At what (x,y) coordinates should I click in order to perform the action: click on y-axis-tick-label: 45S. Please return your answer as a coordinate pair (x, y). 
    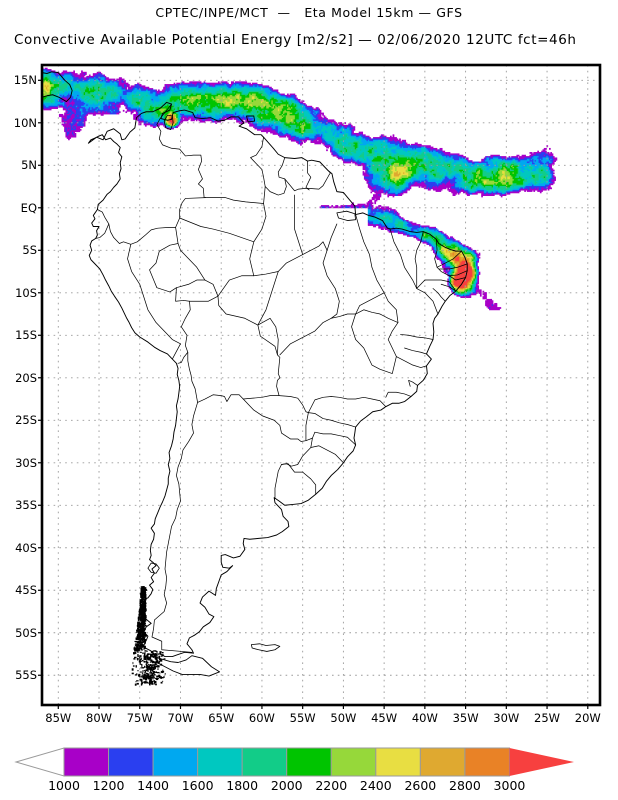
    Looking at the image, I should click on (26, 590).